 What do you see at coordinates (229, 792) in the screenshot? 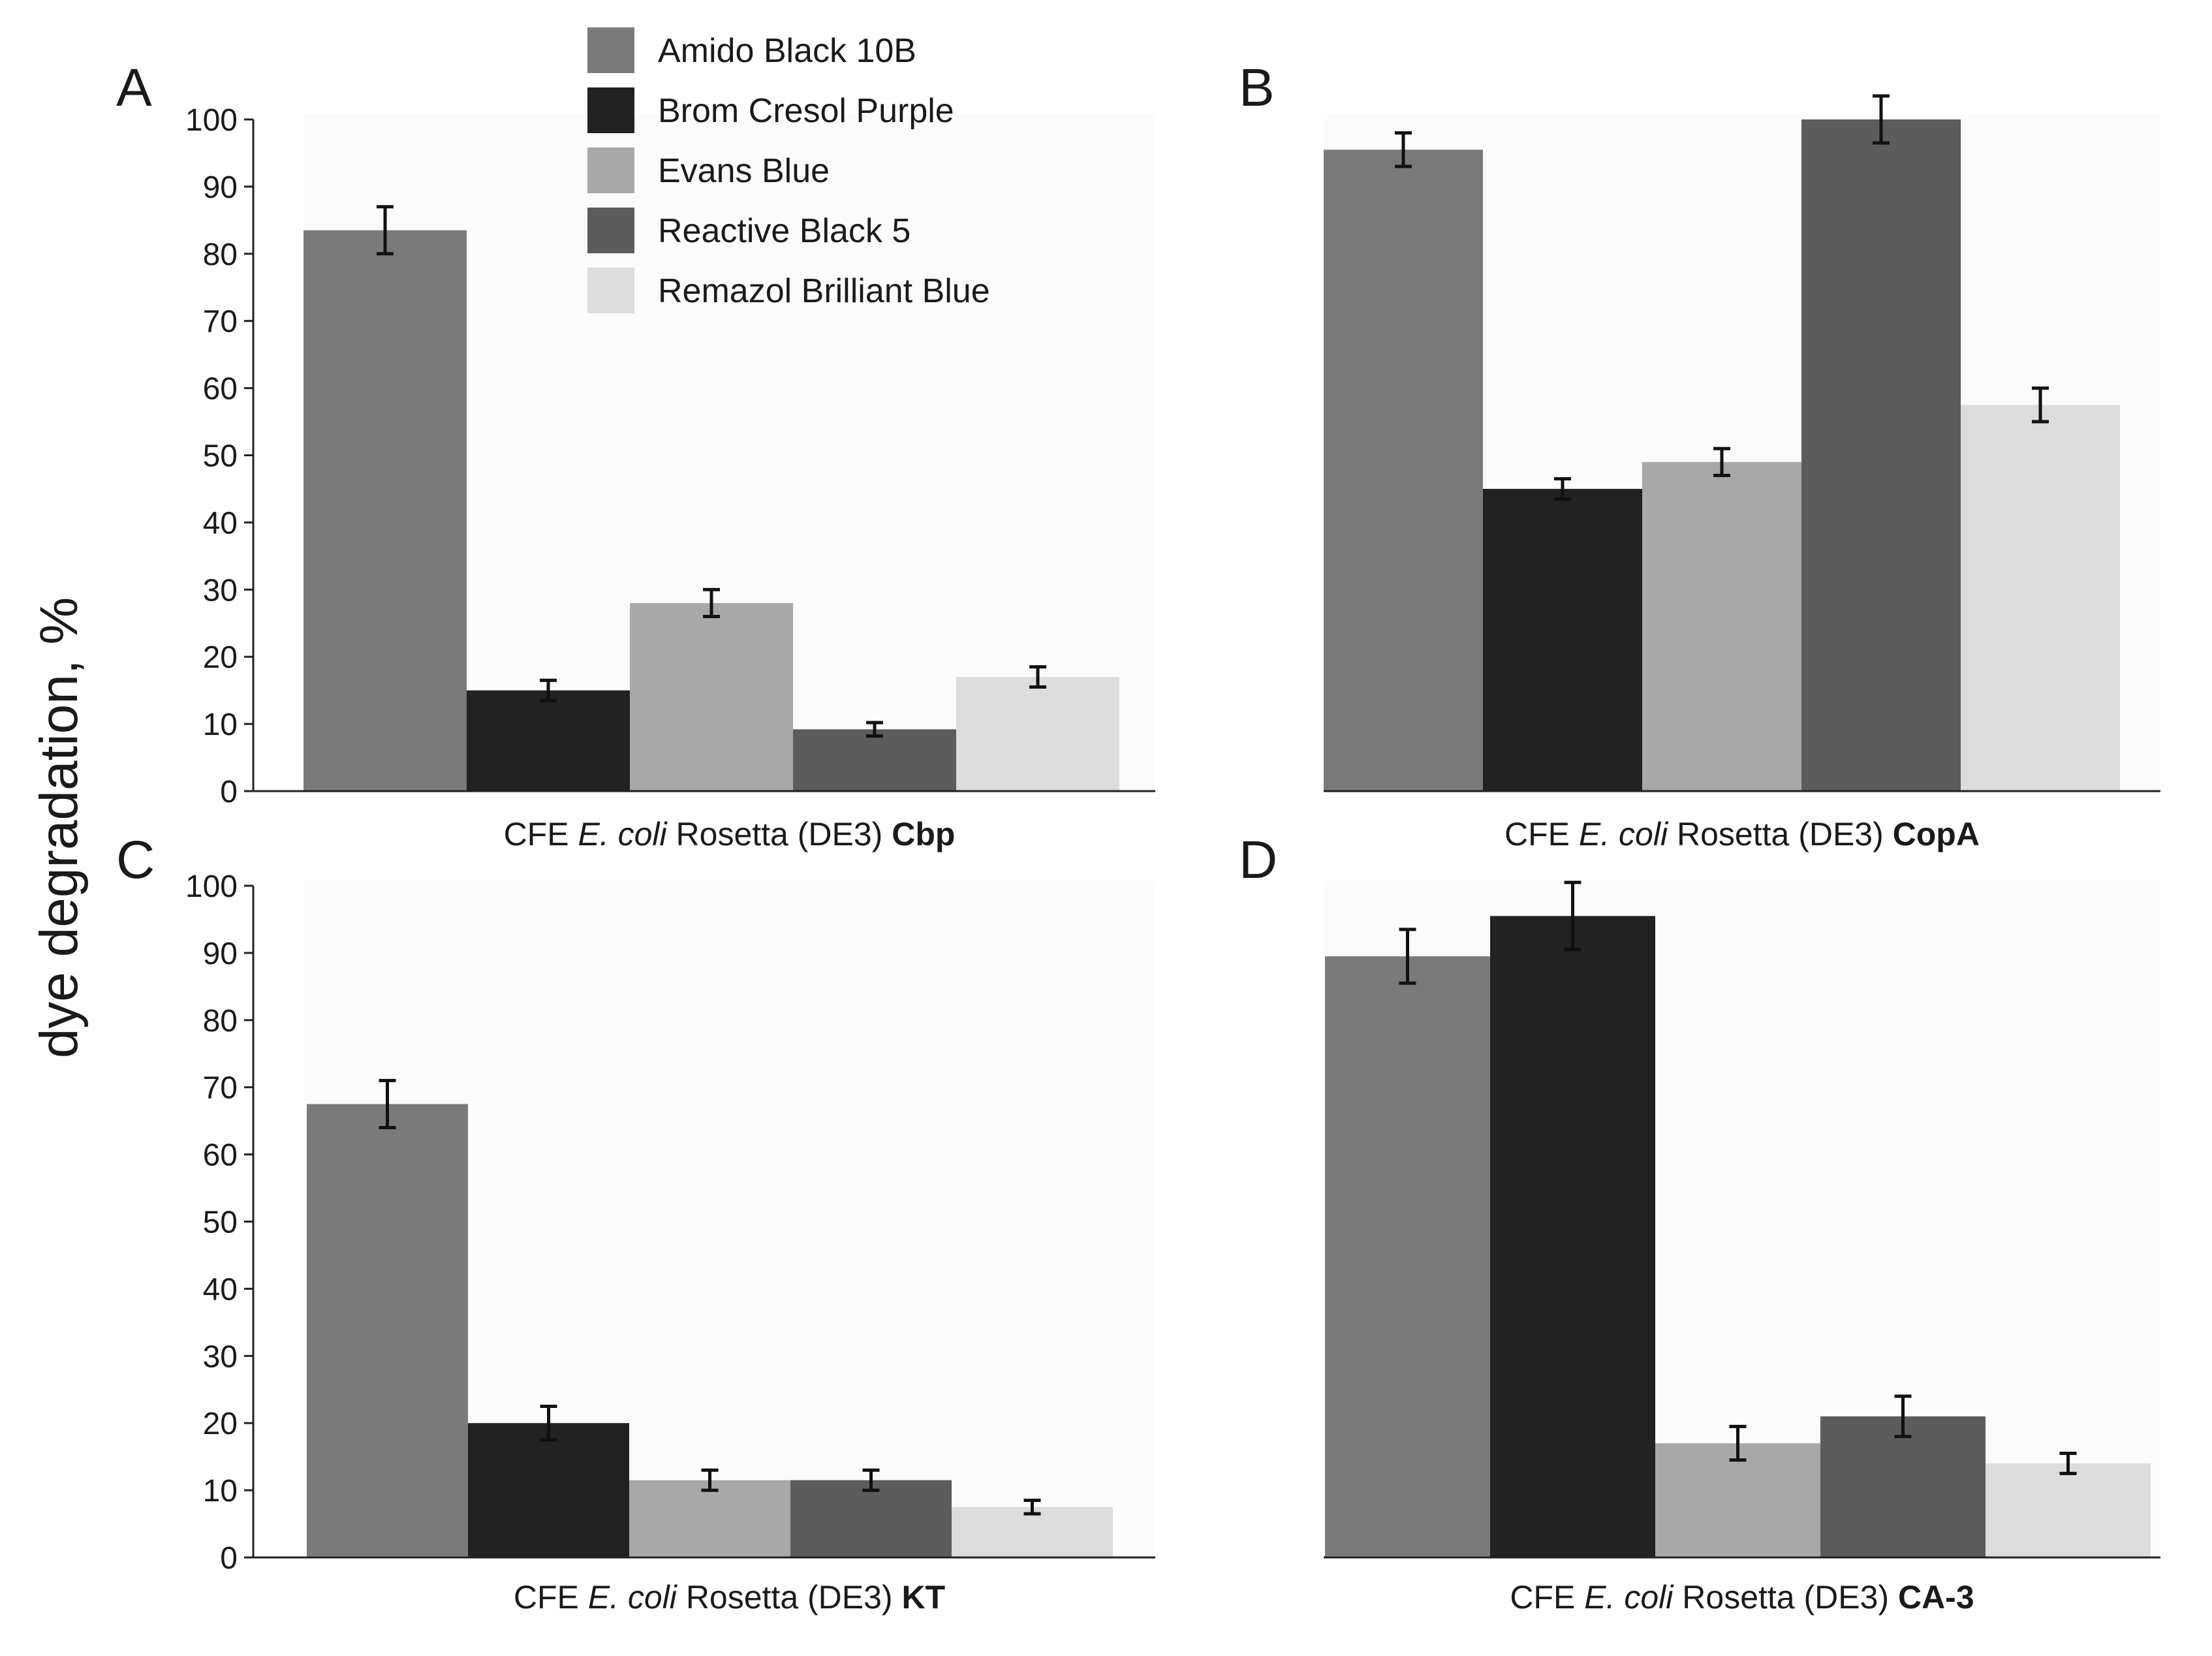
I see `y-tick-label-A-0: 0` at bounding box center [229, 792].